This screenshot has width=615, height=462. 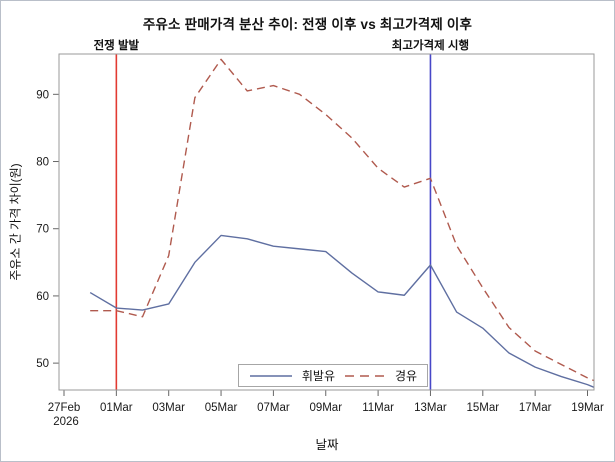 What do you see at coordinates (66, 422) in the screenshot?
I see `x-tick-year-label: 2026` at bounding box center [66, 422].